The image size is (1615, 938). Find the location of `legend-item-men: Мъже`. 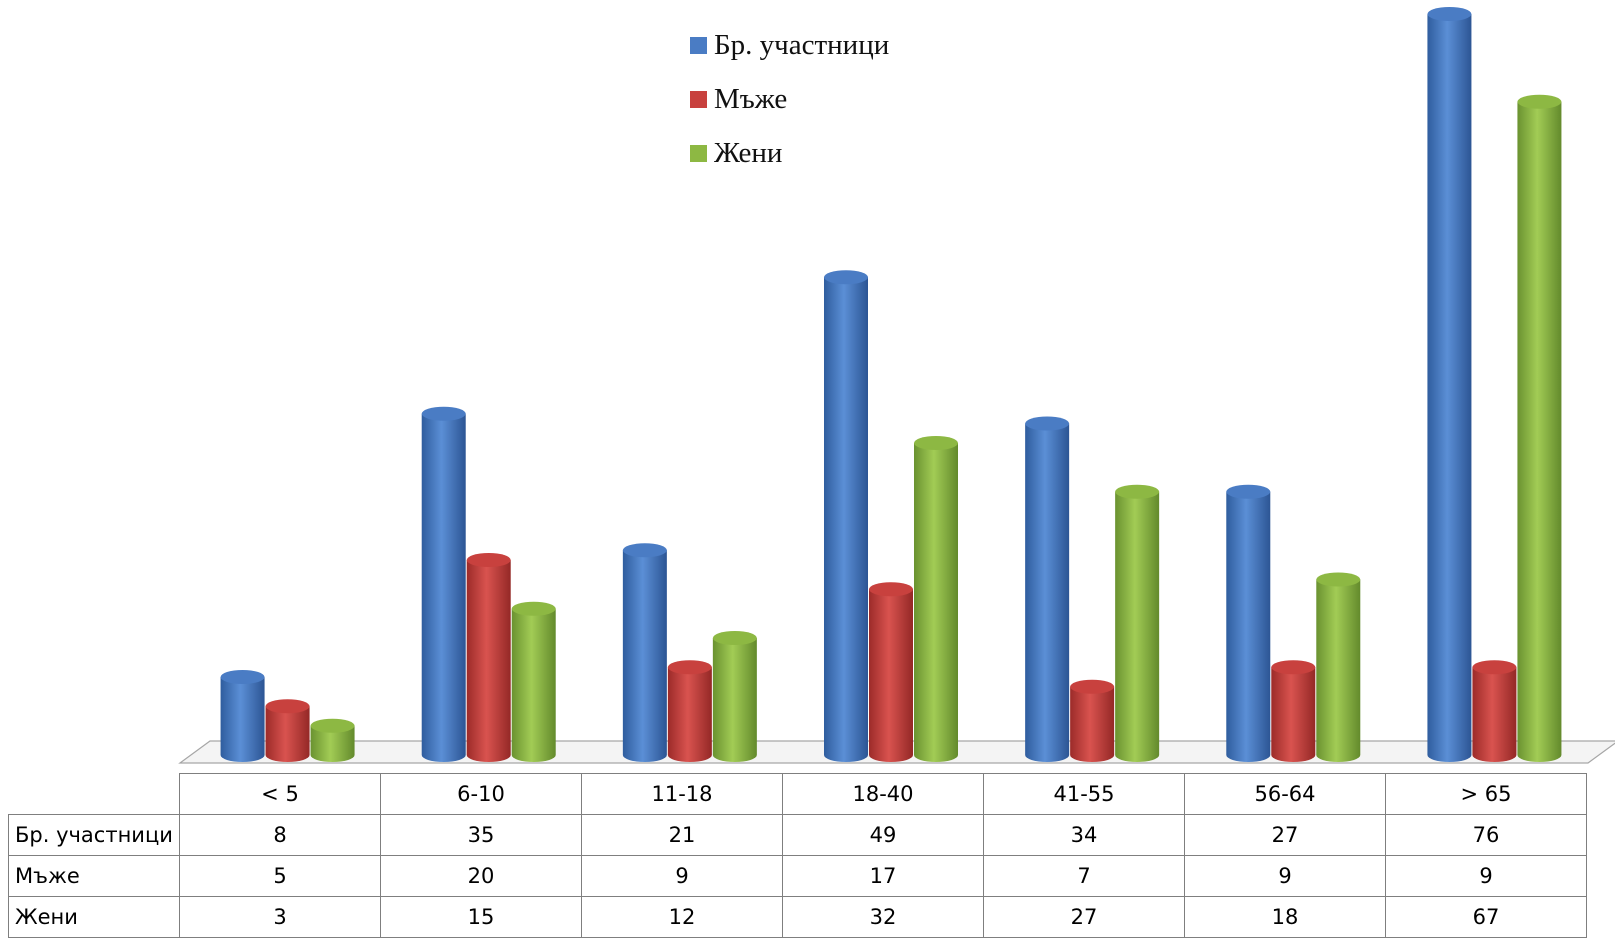

legend-item-men: Мъже is located at coordinates (789, 99).